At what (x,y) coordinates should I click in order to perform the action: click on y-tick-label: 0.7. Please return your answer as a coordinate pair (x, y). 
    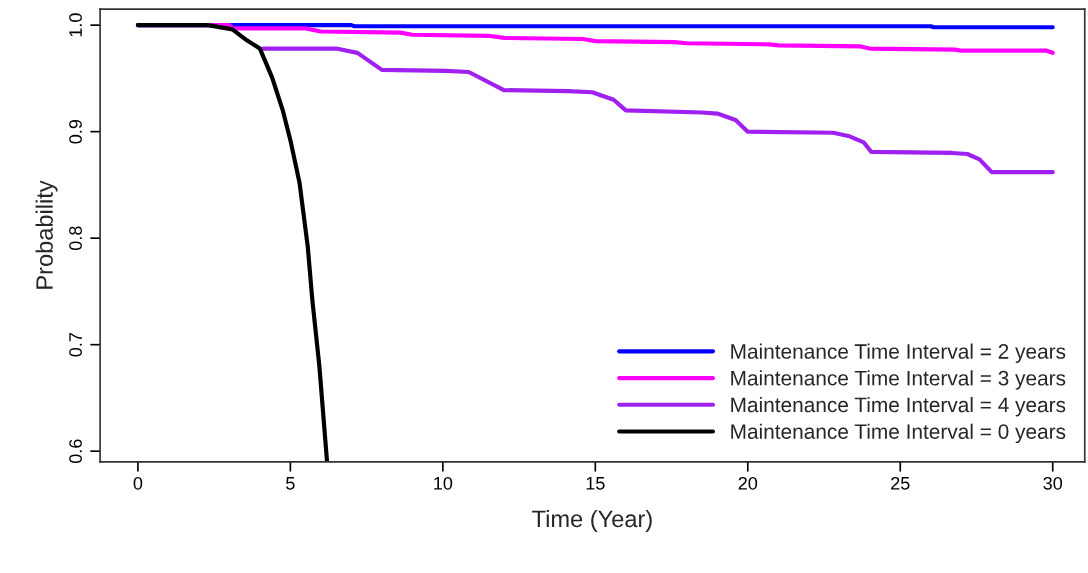
    Looking at the image, I should click on (75, 345).